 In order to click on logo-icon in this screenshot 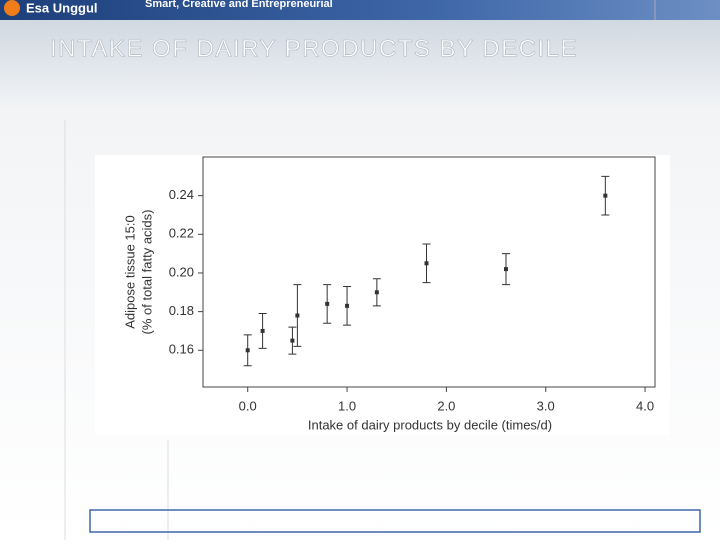, I will do `click(12, 8)`.